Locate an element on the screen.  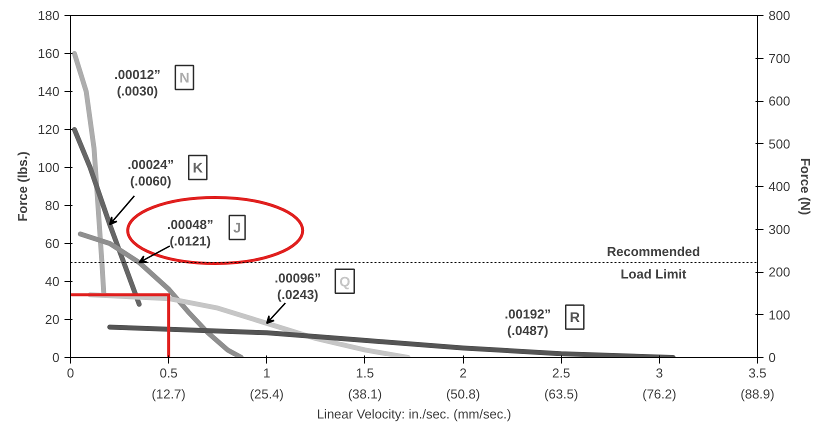
x-tick-label: 3.5 is located at coordinates (757, 373).